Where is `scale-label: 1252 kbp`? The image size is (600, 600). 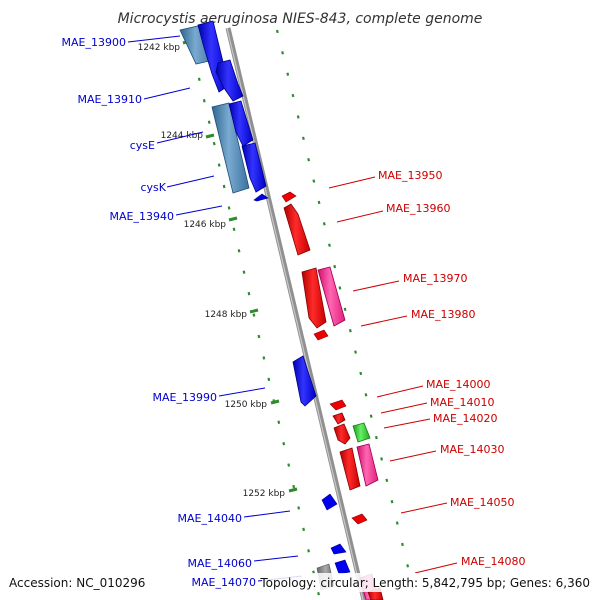
scale-label: 1252 kbp is located at coordinates (264, 494).